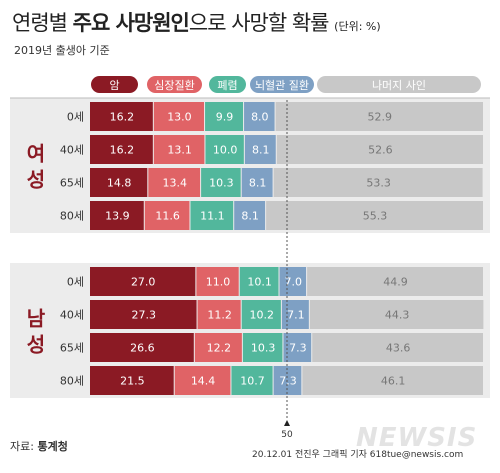 This screenshot has width=500, height=473. I want to click on legend-swatch-pneumonia, so click(227, 84).